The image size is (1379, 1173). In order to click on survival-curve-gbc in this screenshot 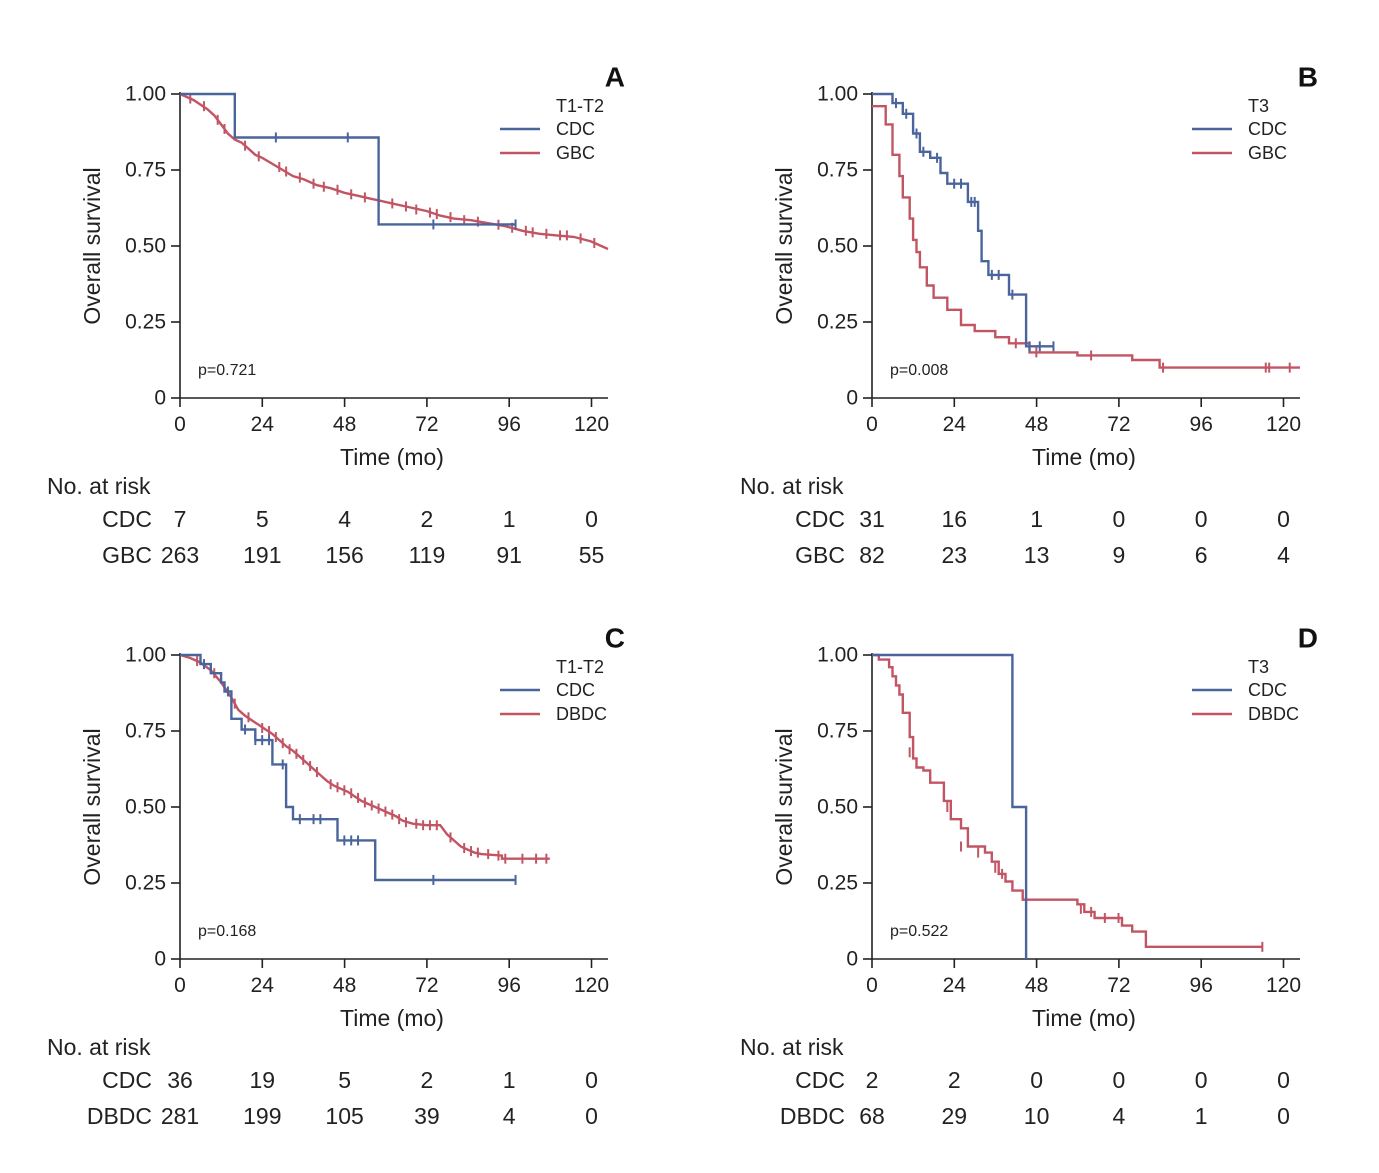, I will do `click(394, 171)`.